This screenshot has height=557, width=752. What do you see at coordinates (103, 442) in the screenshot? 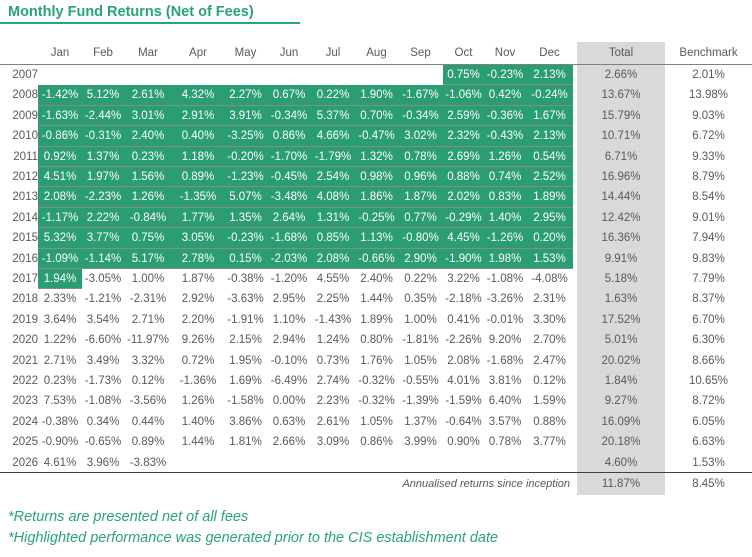
I see `month-return-cell: -0.65%` at bounding box center [103, 442].